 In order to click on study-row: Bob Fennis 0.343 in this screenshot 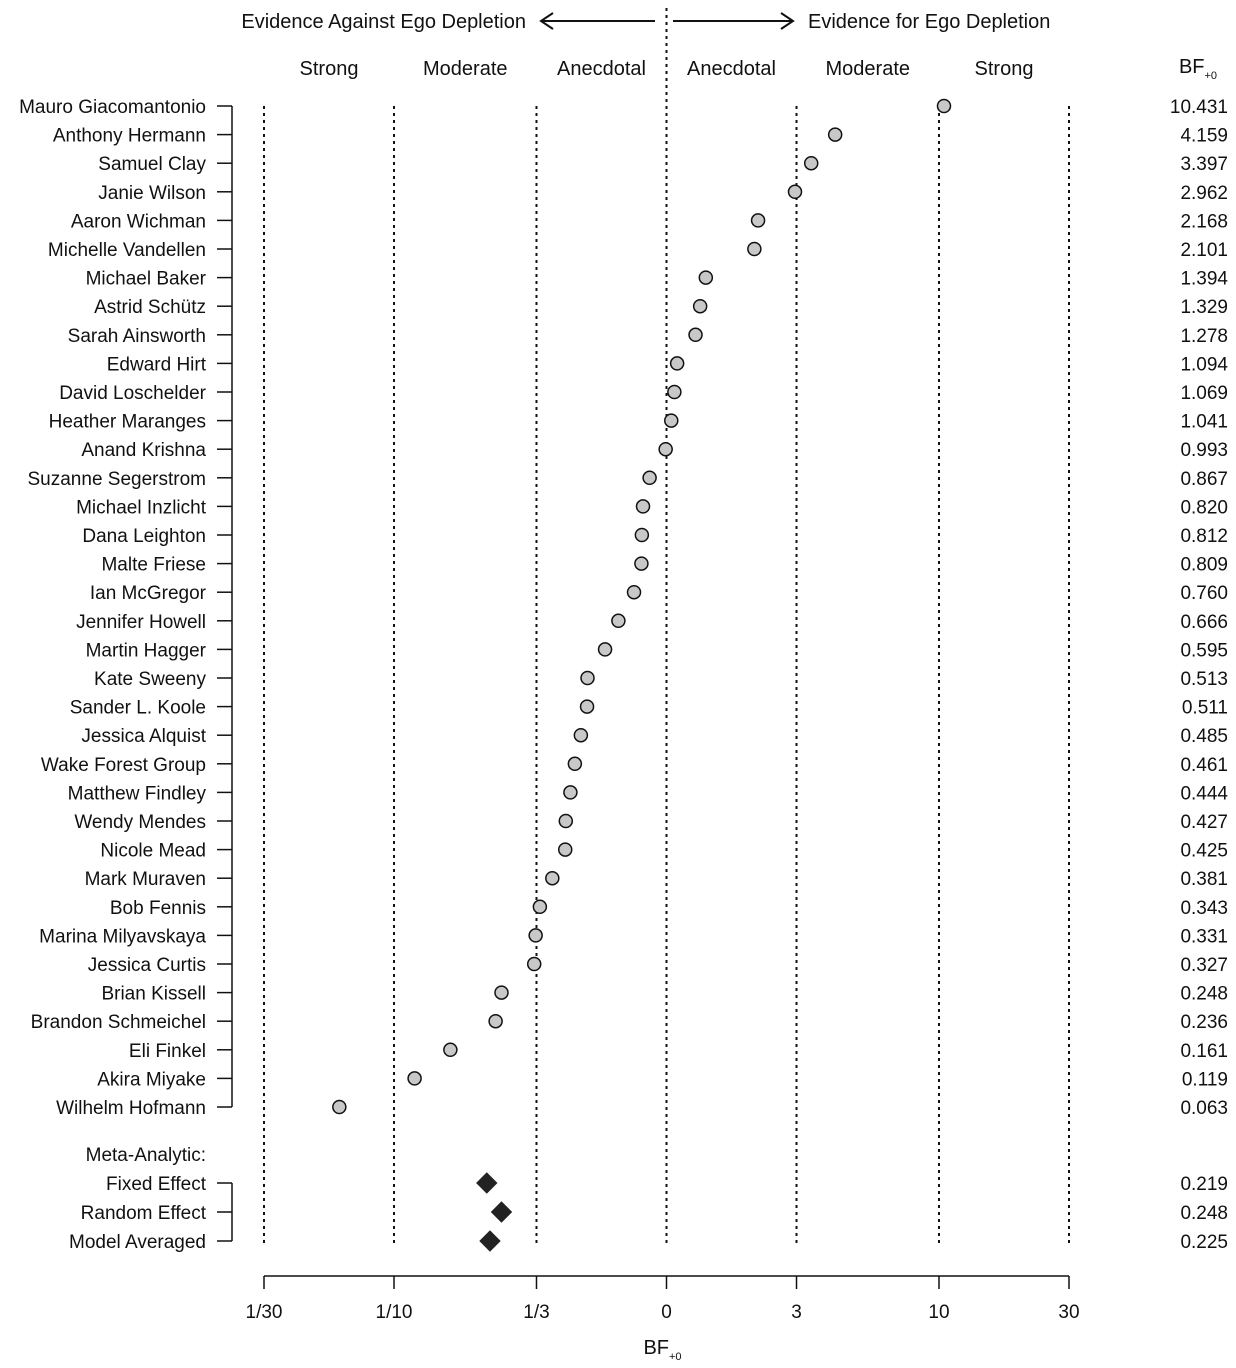, I will do `click(669, 908)`.